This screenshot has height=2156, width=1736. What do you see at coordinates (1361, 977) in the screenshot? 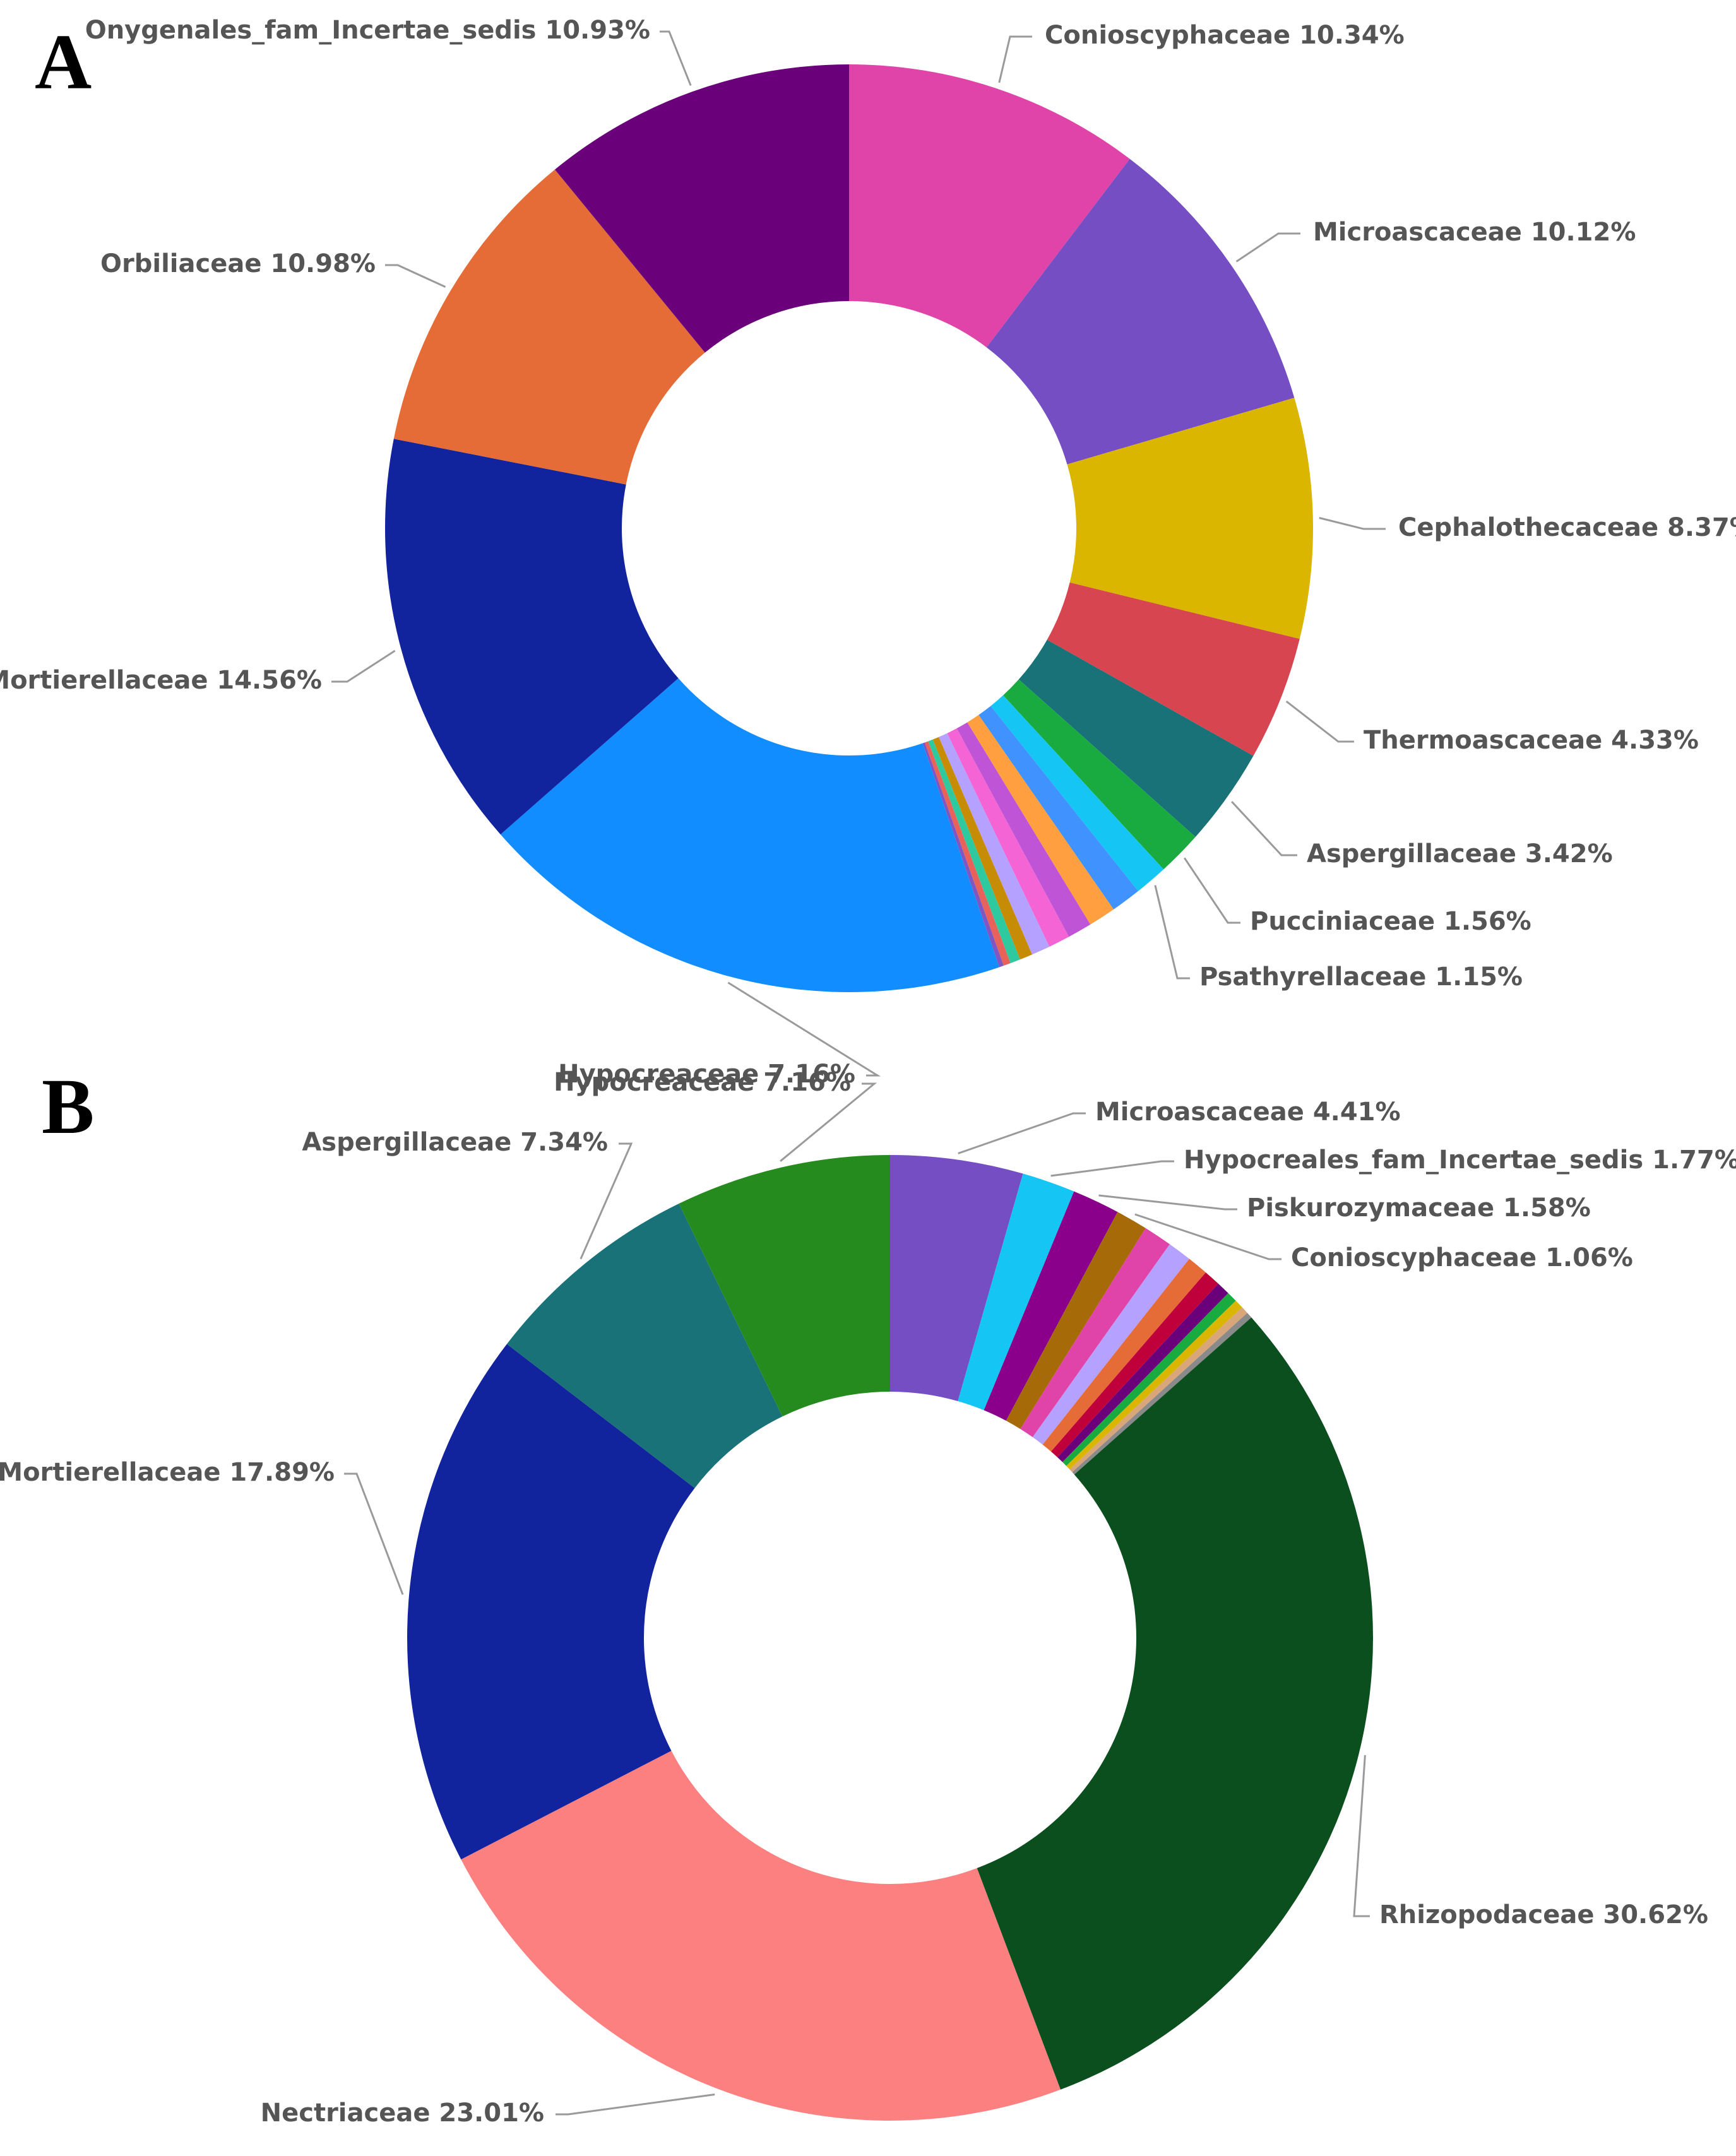
I see `slice-label-a-6: Psathyrellaceae 1.15%` at bounding box center [1361, 977].